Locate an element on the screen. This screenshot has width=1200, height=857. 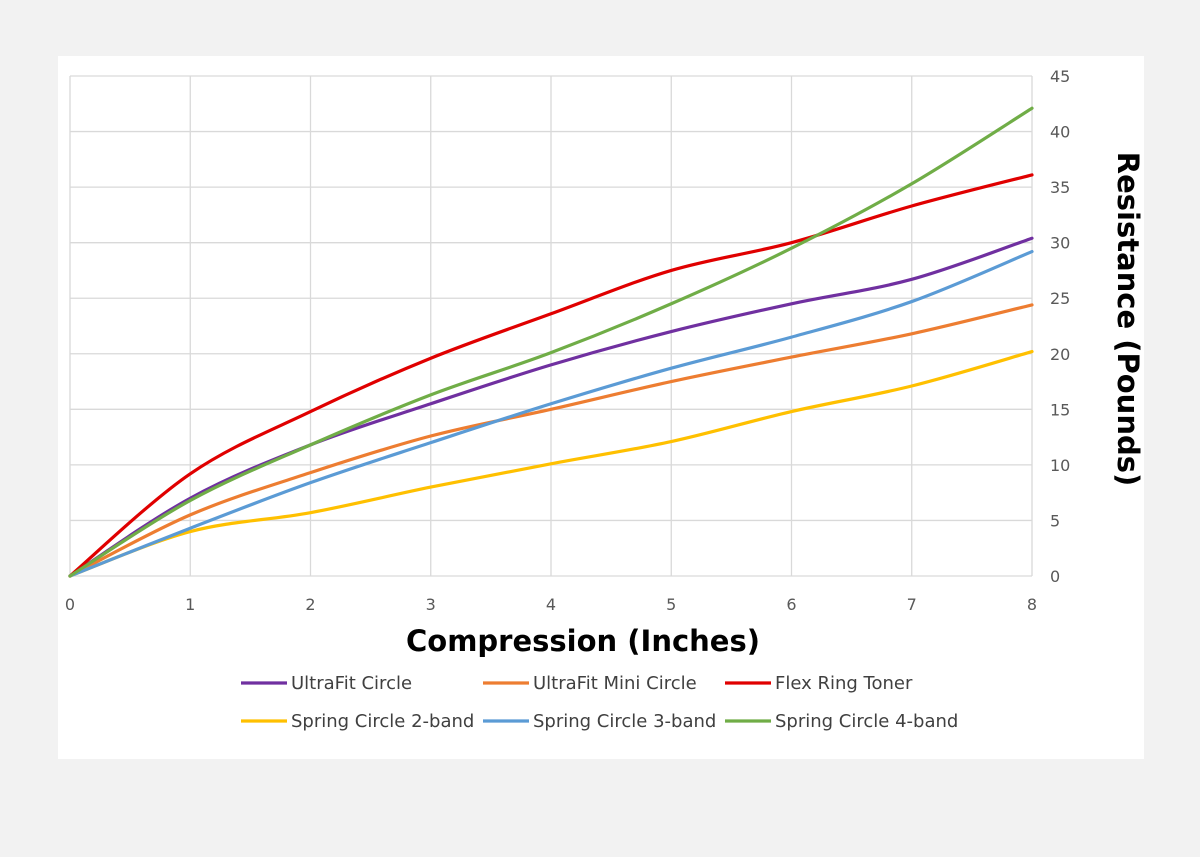
x-tick-label: 4 is located at coordinates (551, 604).